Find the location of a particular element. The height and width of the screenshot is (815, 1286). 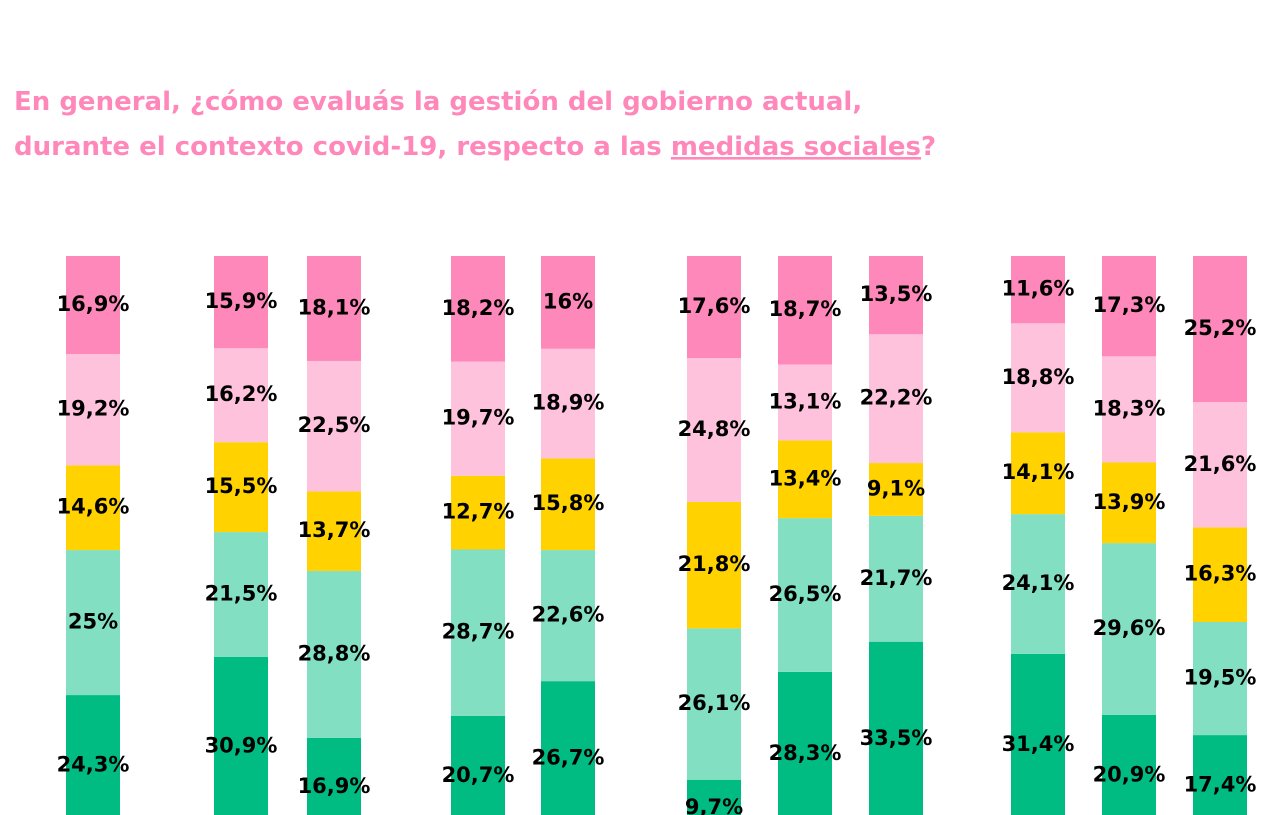

data-label: 11,6% is located at coordinates (1038, 289).